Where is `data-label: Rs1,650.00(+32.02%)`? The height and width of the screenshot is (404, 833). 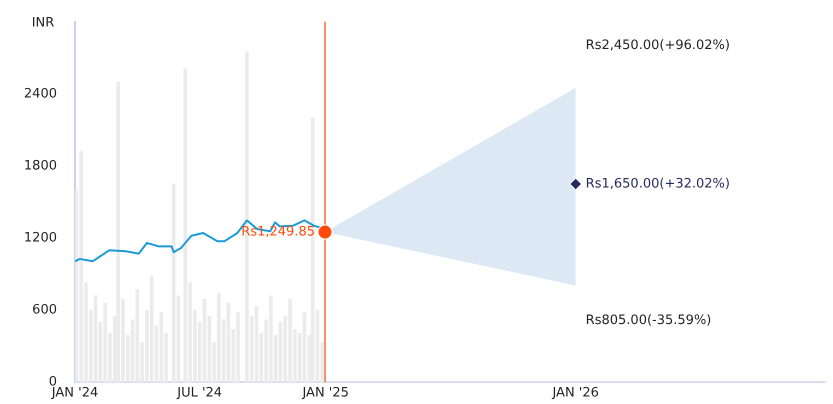 data-label: Rs1,650.00(+32.02%) is located at coordinates (658, 184).